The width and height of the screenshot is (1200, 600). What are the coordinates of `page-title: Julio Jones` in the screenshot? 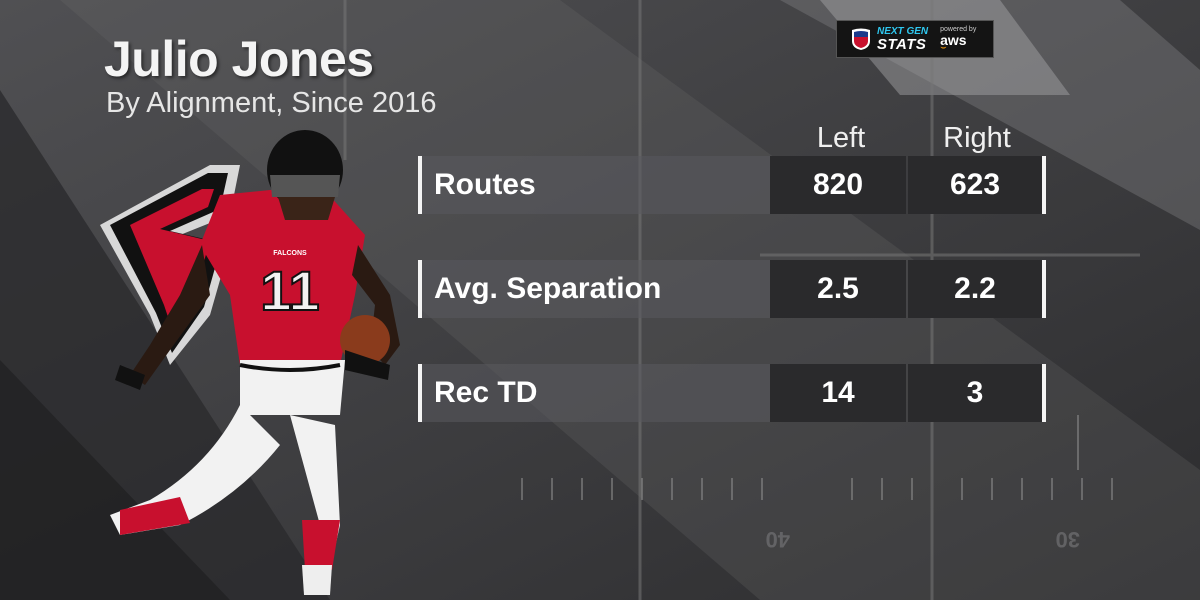 It's located at (239, 59).